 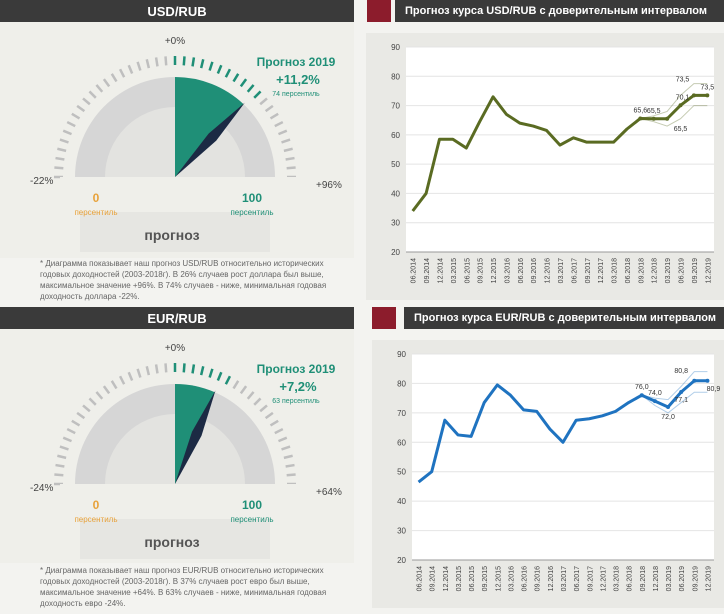 What do you see at coordinates (525, 578) in the screenshot?
I see `x-tick-label: 06.2016` at bounding box center [525, 578].